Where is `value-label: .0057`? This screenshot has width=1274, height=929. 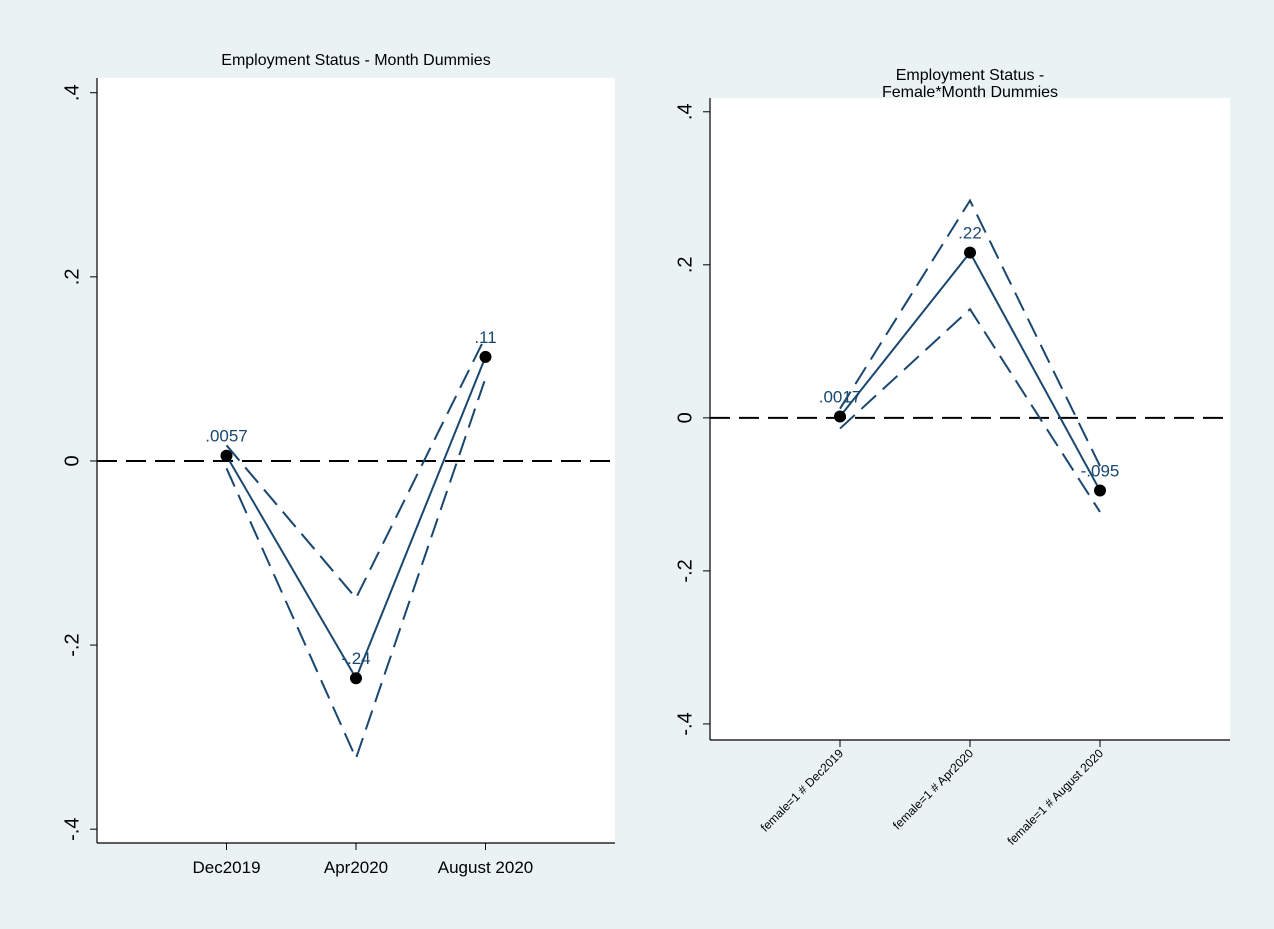
value-label: .0057 is located at coordinates (226, 436).